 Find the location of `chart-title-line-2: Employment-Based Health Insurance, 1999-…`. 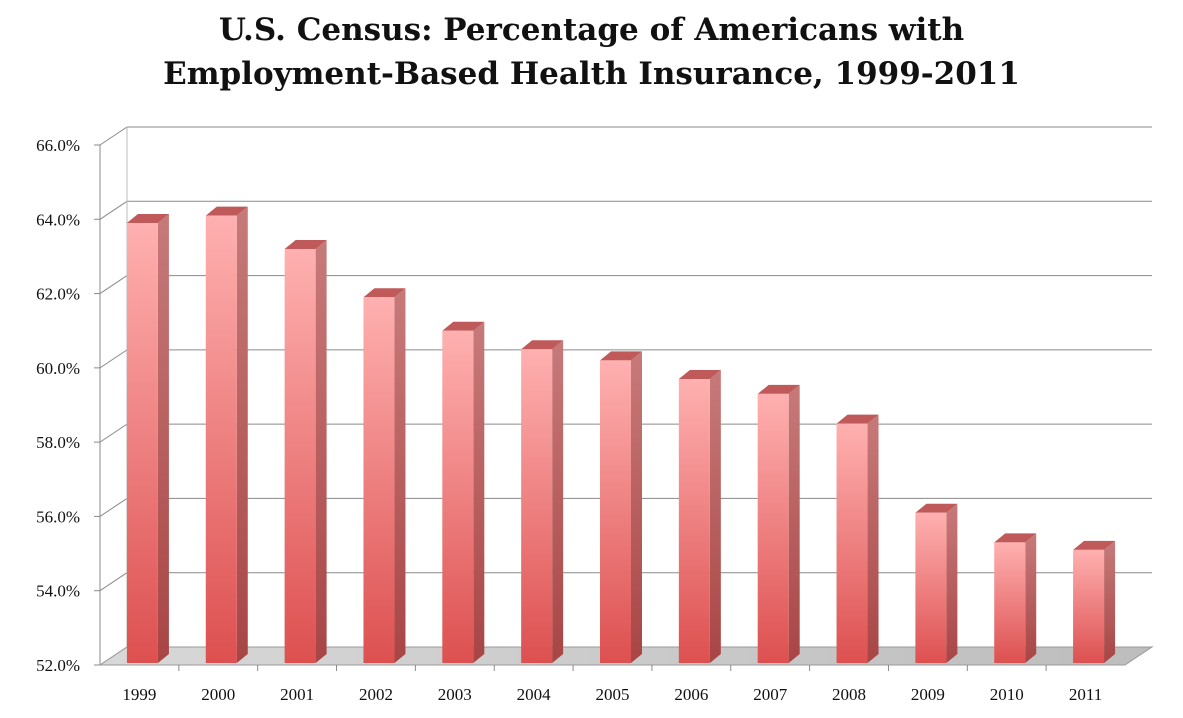

chart-title-line-2: Employment-Based Health Insurance, 1999-… is located at coordinates (591, 74).